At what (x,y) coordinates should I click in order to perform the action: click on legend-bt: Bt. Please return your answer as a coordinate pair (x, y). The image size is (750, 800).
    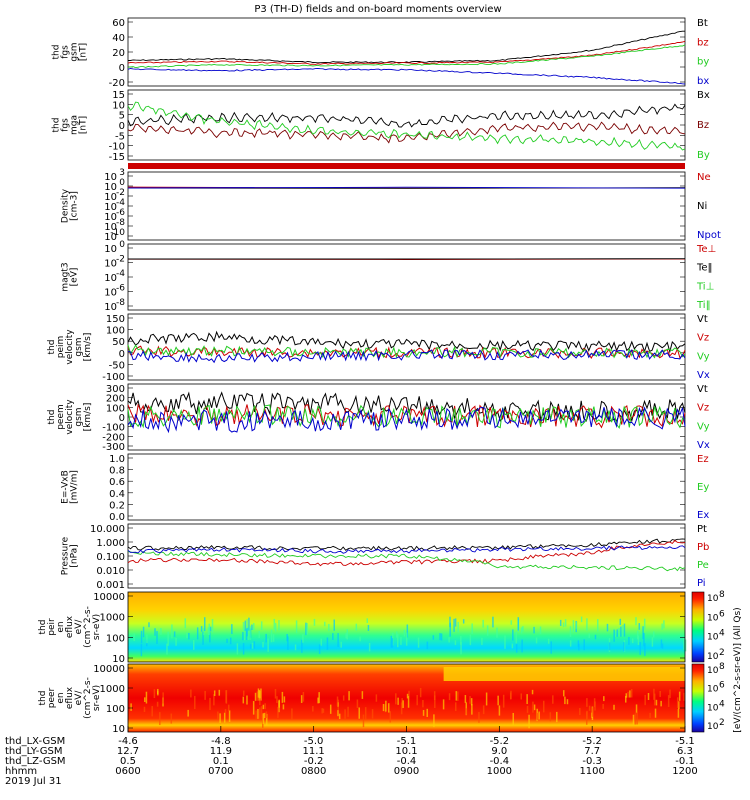
    Looking at the image, I should click on (702, 23).